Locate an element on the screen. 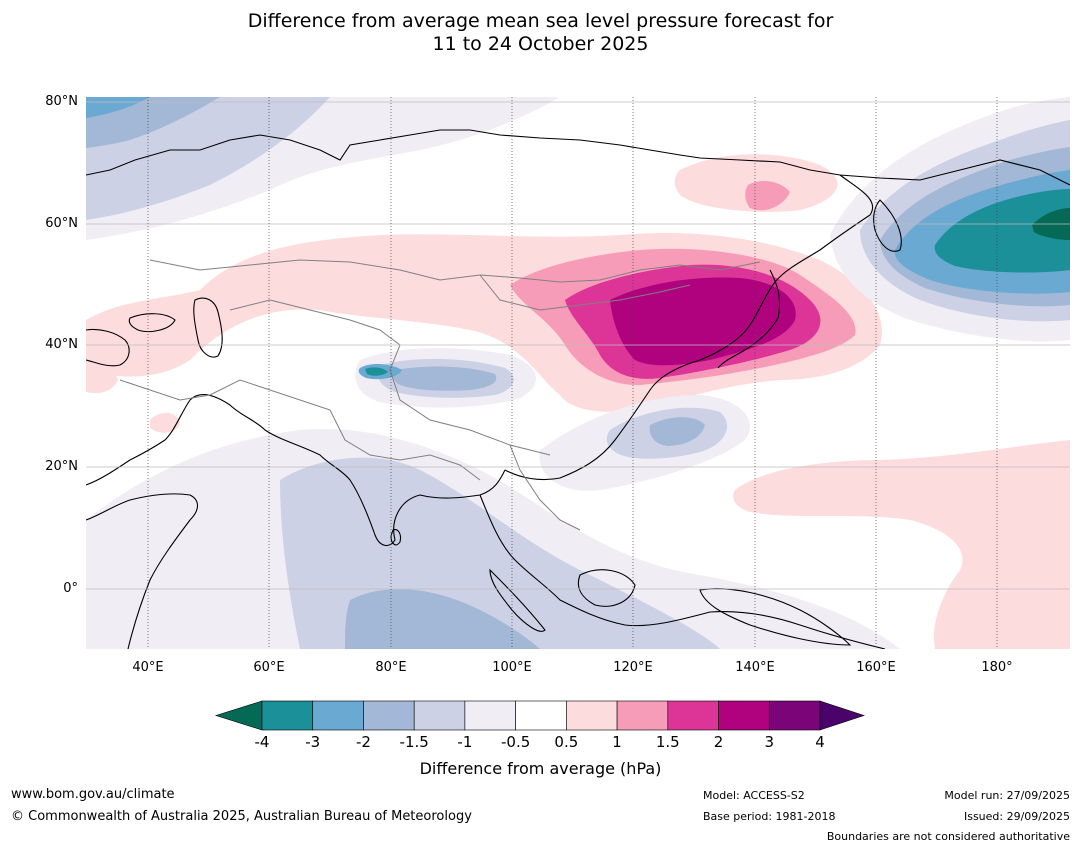 The image size is (1081, 850). contour-eurasia-west-plus-half is located at coordinates (102, 381).